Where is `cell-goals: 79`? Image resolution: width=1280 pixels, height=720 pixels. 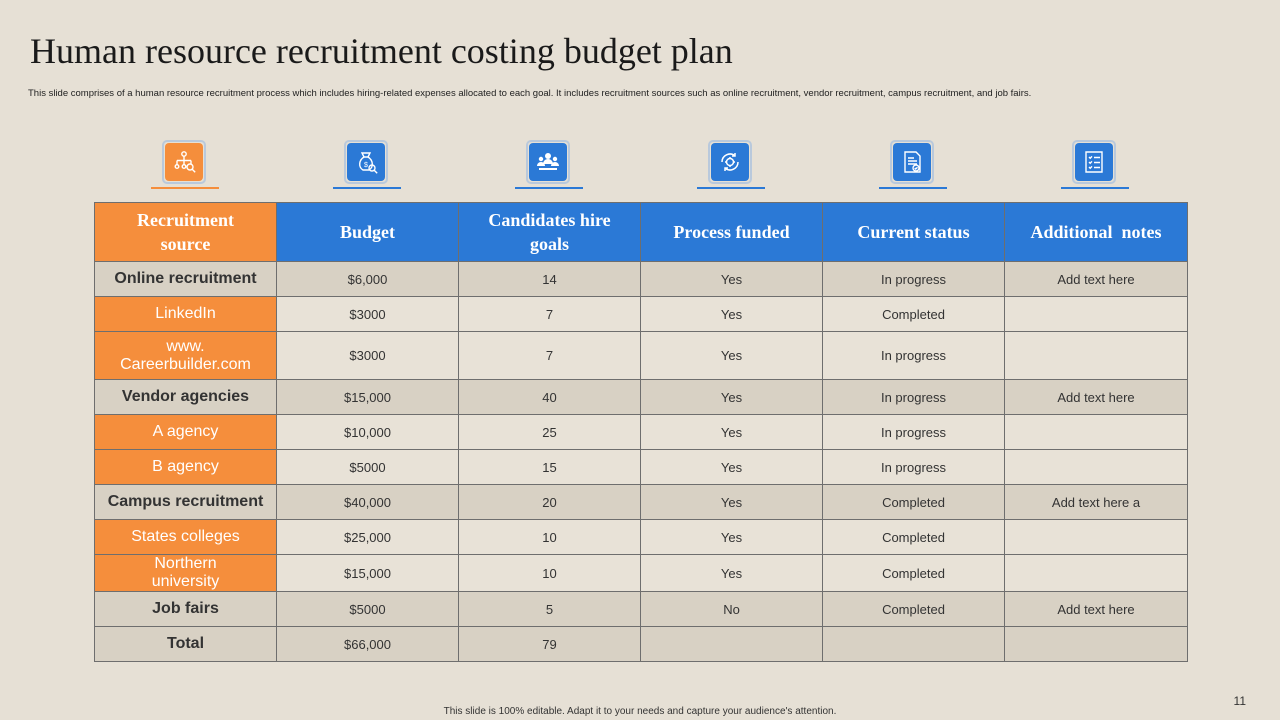 cell-goals: 79 is located at coordinates (549, 644).